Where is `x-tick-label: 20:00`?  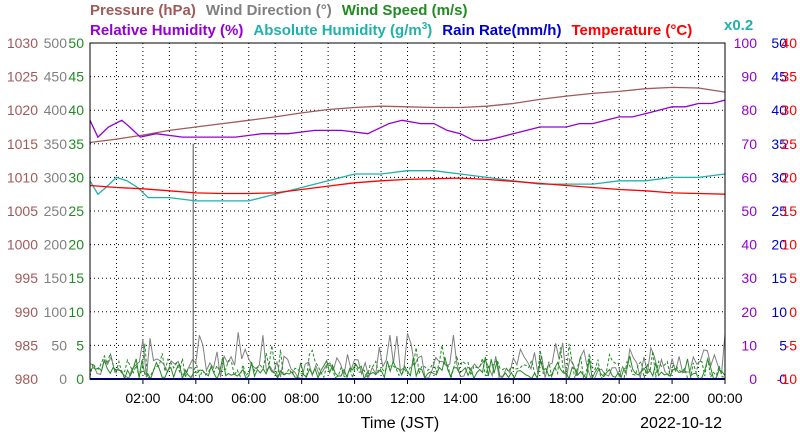 x-tick-label: 20:00 is located at coordinates (619, 398).